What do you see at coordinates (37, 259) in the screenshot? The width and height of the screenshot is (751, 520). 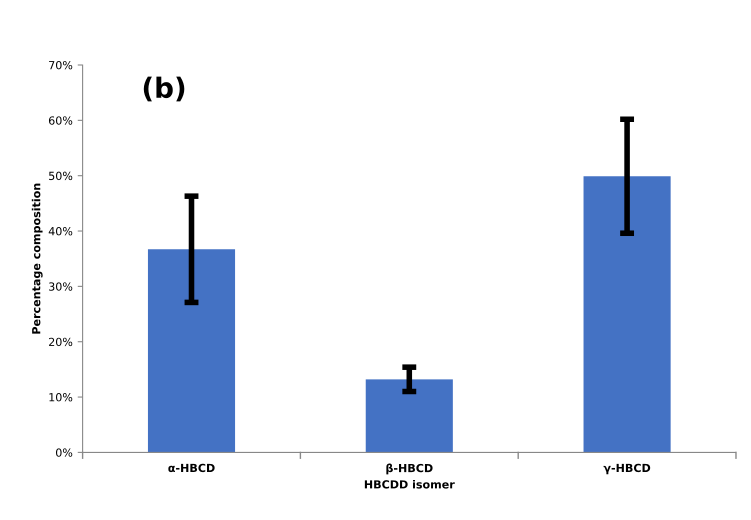 I see `y-axis-title: Percentage composition` at bounding box center [37, 259].